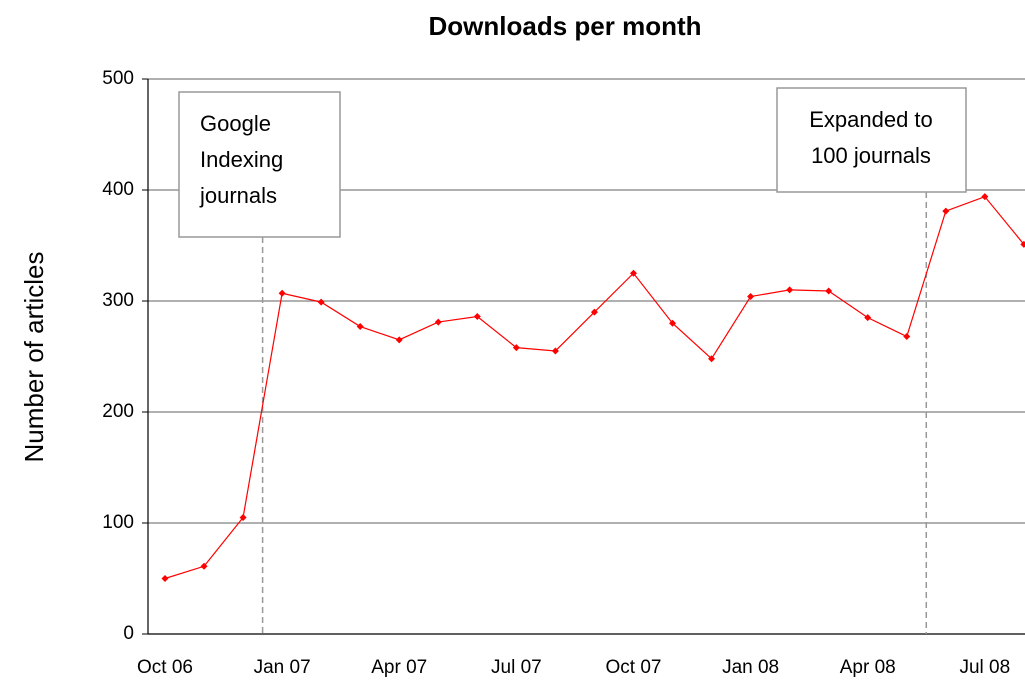 This screenshot has width=1025, height=684. What do you see at coordinates (399, 667) in the screenshot?
I see `x-tick-label: Apr 07` at bounding box center [399, 667].